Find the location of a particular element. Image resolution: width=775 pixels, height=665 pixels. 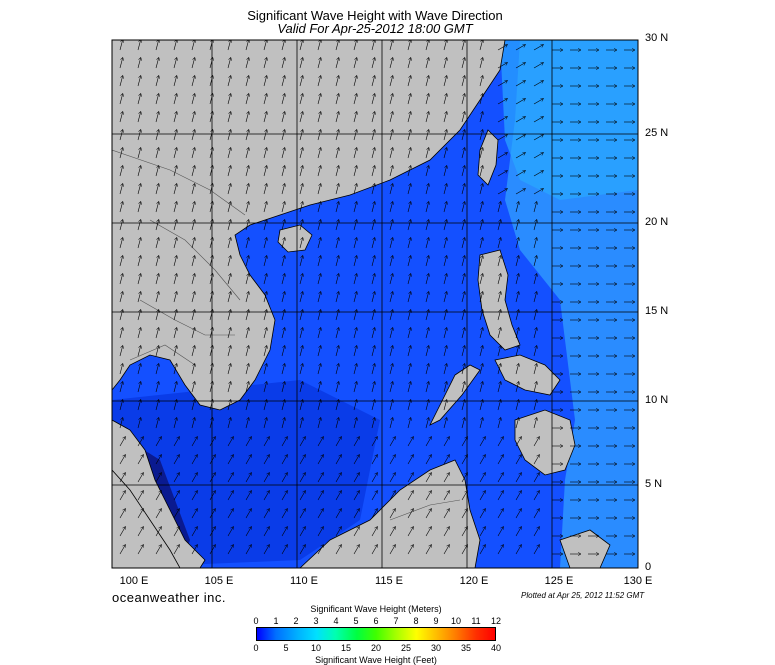

legend-feet-tick: 15 is located at coordinates (345, 648).